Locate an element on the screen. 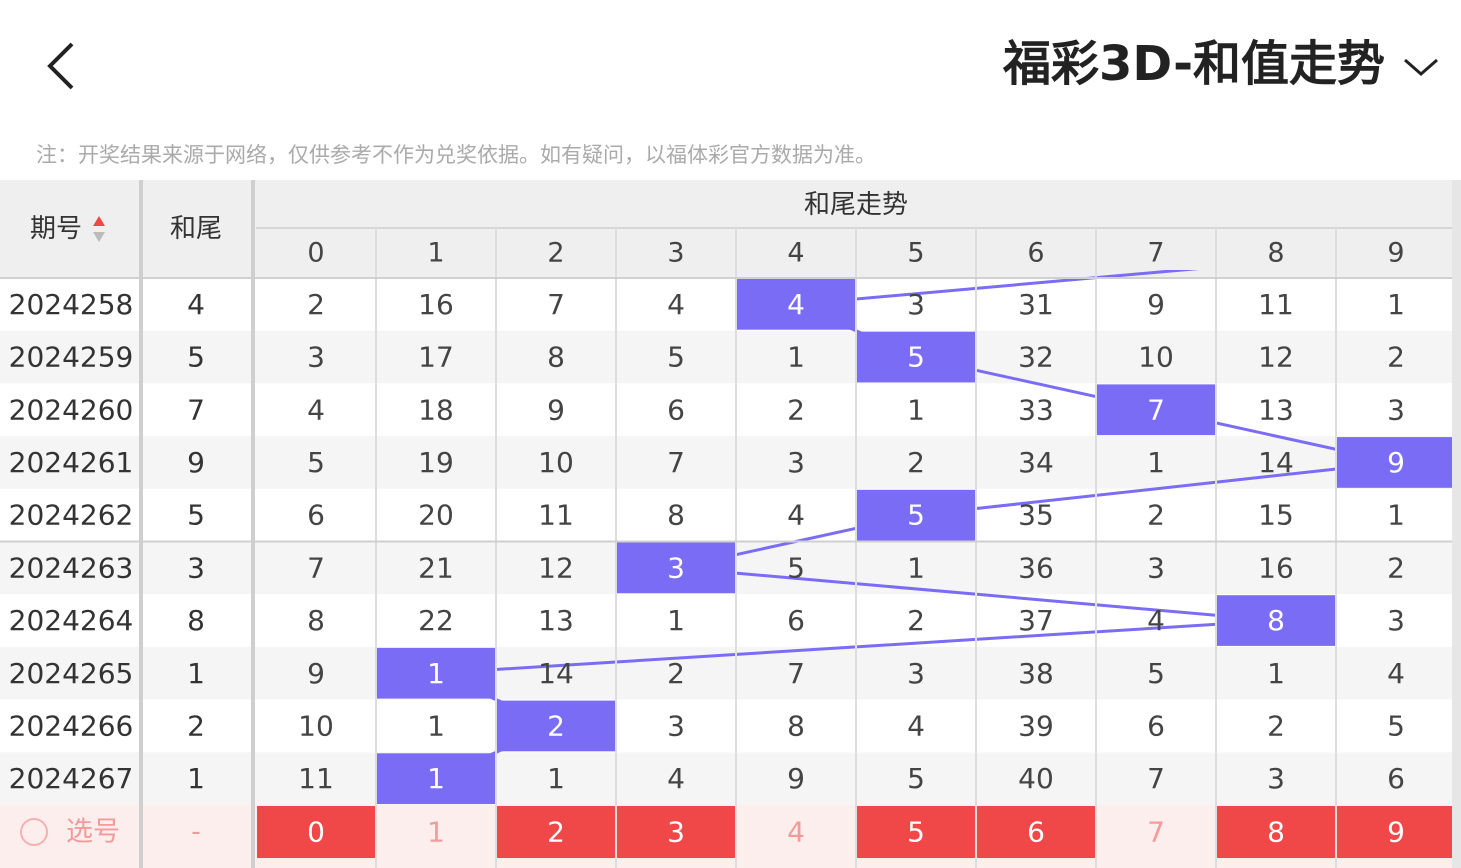 The width and height of the screenshot is (1461, 868). footer-label: 选号 is located at coordinates (93, 832).